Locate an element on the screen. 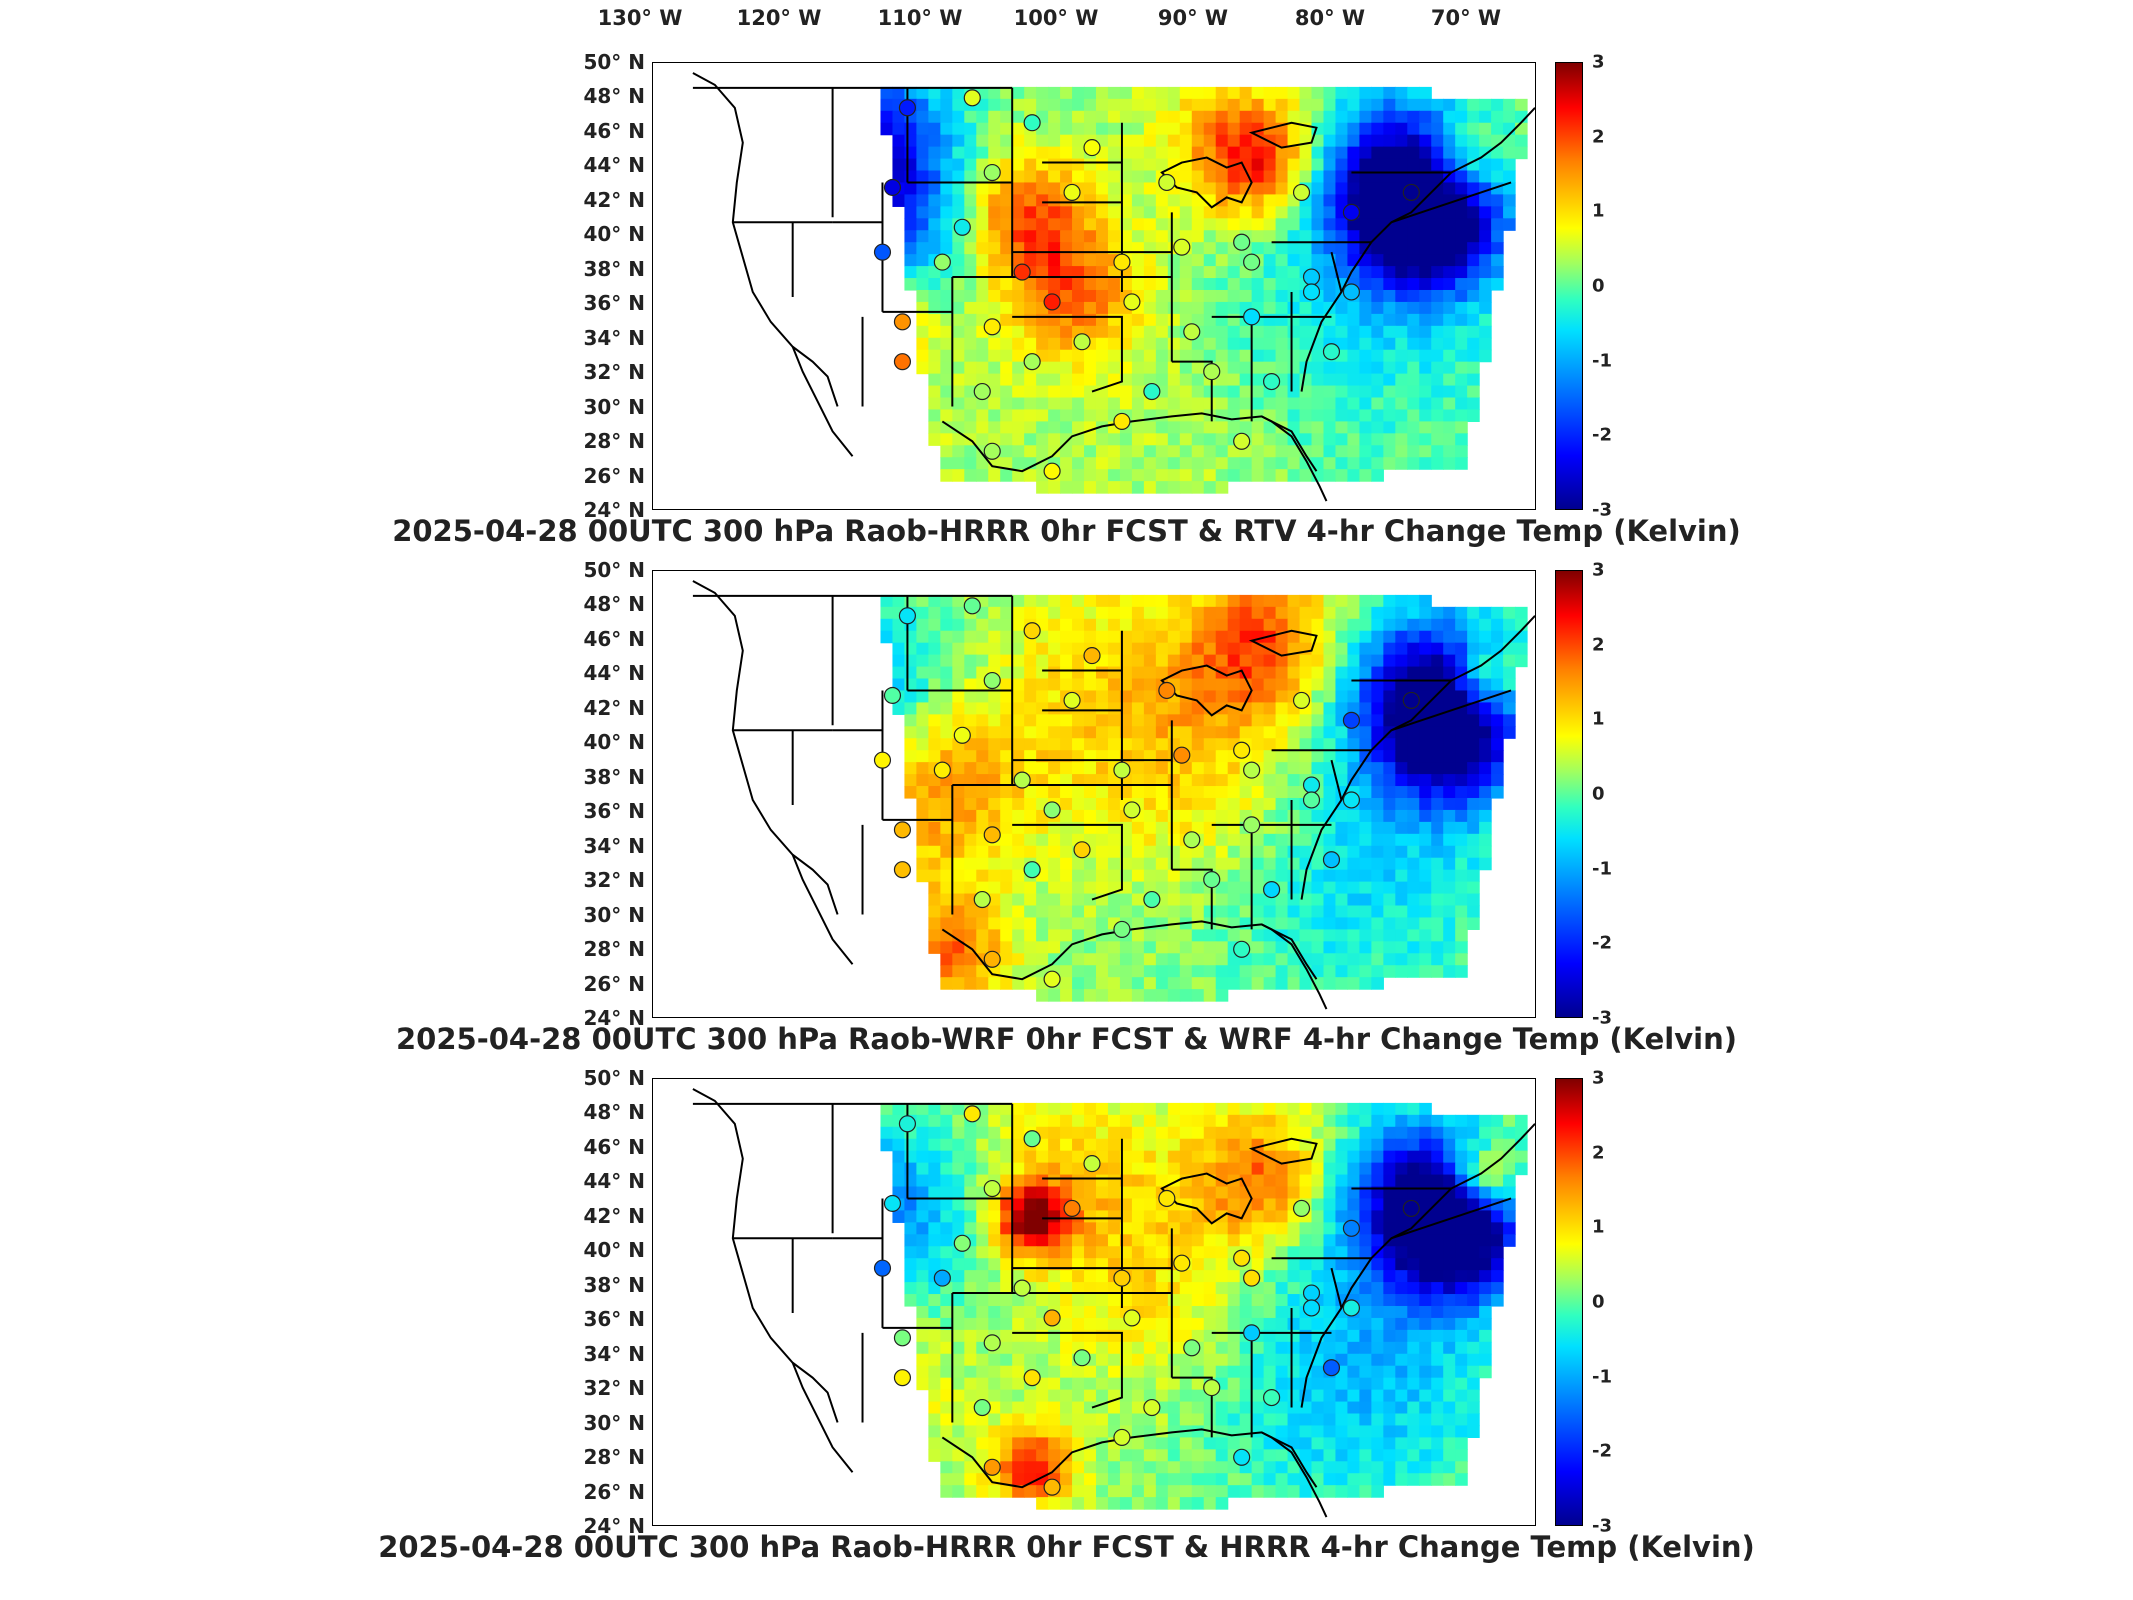 The width and height of the screenshot is (2133, 1600). lat-tick-label: 48° N is located at coordinates (614, 1112).